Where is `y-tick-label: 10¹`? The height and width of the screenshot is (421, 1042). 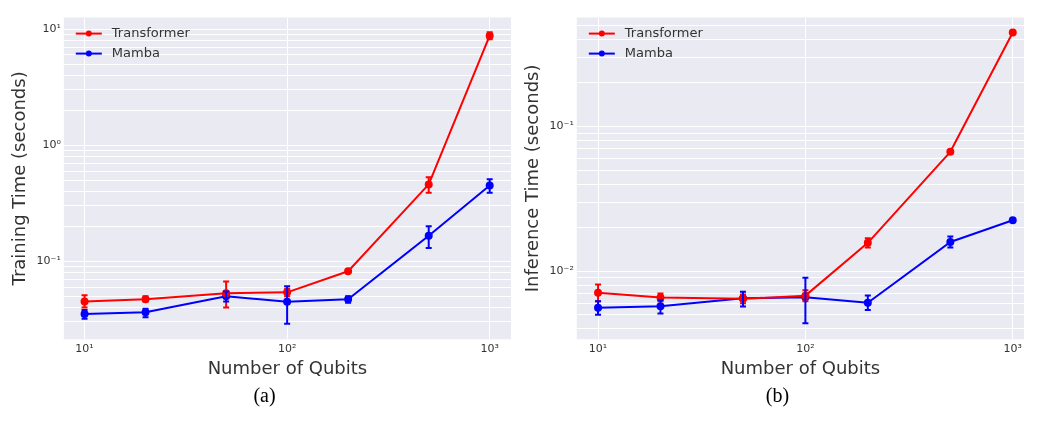 y-tick-label: 10¹ is located at coordinates (51, 29).